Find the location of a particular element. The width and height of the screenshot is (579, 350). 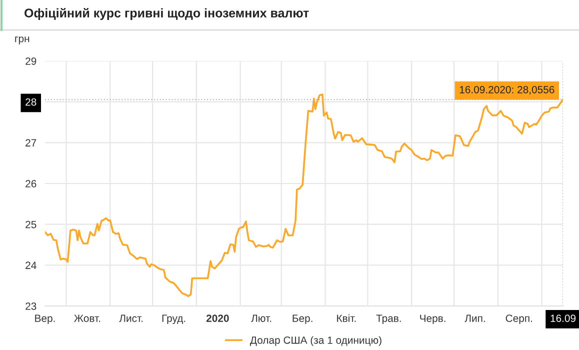

annotation: 16.09.2020: 28,0556 is located at coordinates (507, 90).